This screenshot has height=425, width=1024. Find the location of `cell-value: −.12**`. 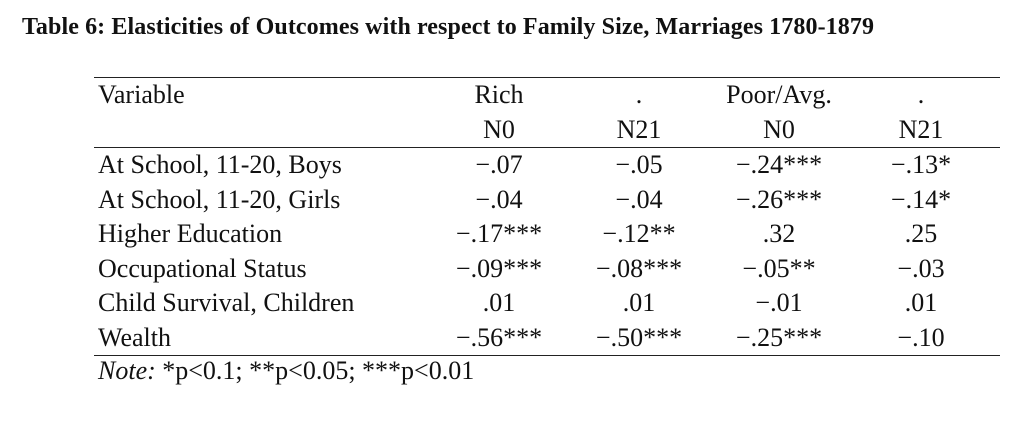

cell-value: −.12** is located at coordinates (639, 233).